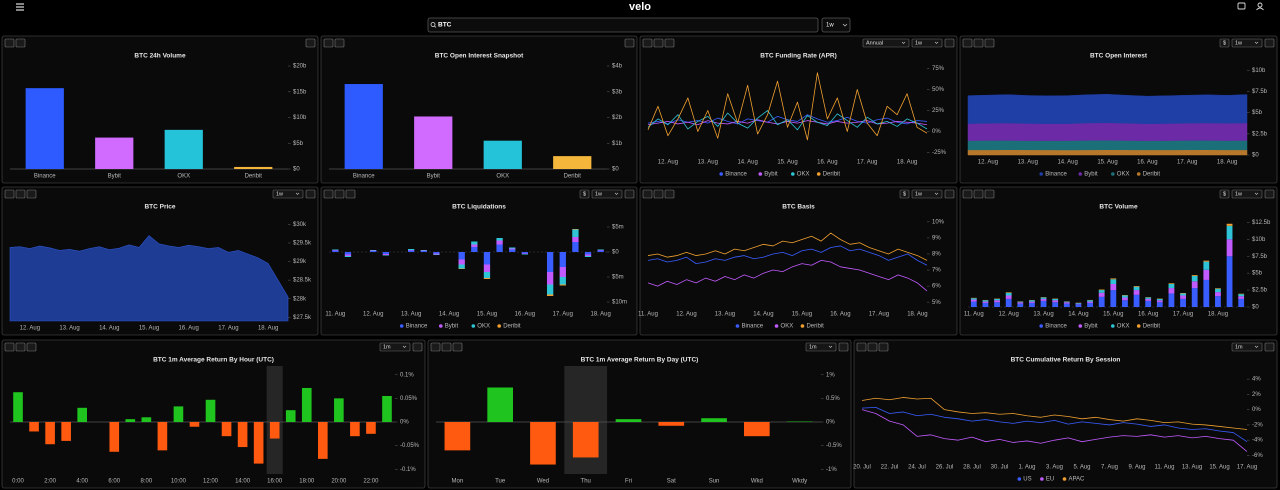 Image resolution: width=1280 pixels, height=490 pixels. What do you see at coordinates (30, 329) in the screenshot?
I see `x-tick-label: 12. Aug` at bounding box center [30, 329].